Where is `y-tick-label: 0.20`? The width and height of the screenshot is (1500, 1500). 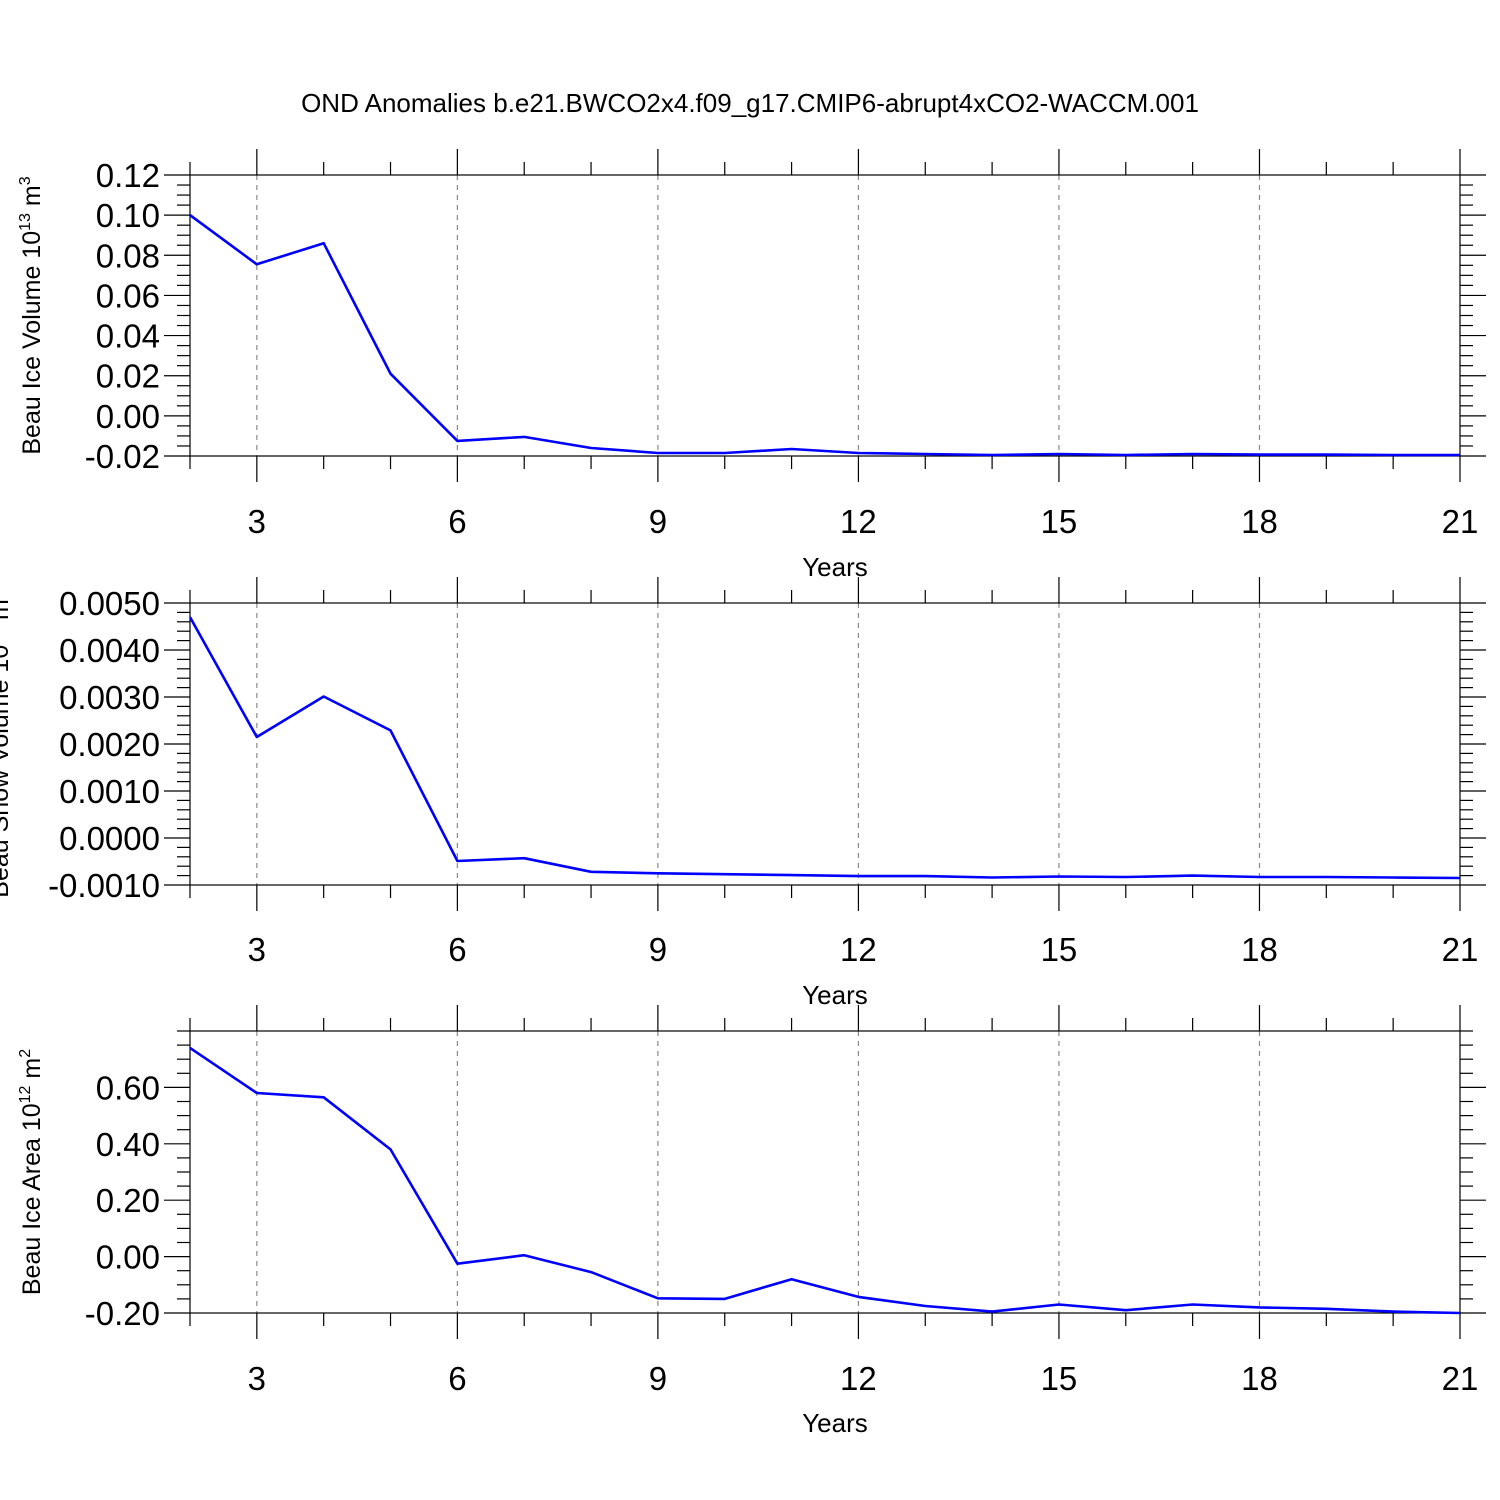 y-tick-label: 0.20 is located at coordinates (128, 1200).